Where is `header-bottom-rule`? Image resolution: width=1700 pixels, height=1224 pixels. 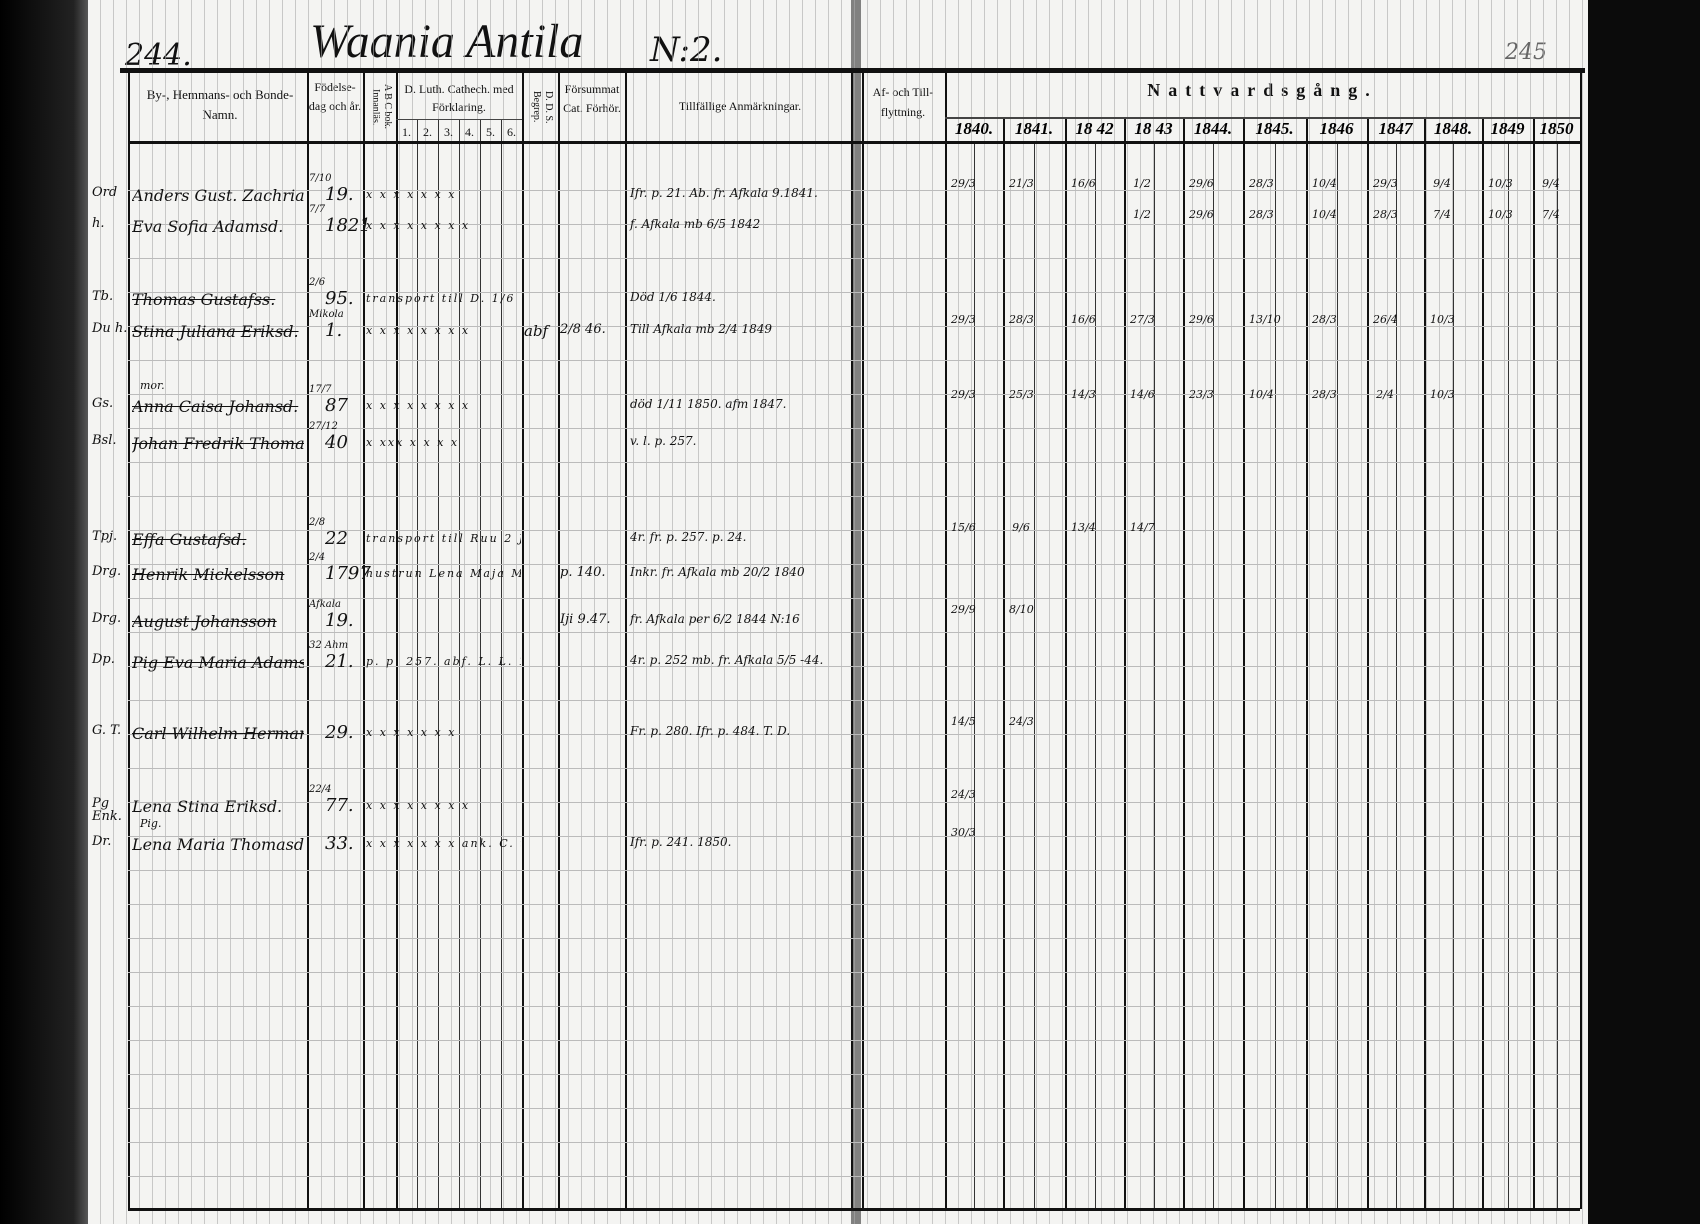
header-bottom-rule is located at coordinates (854, 142).